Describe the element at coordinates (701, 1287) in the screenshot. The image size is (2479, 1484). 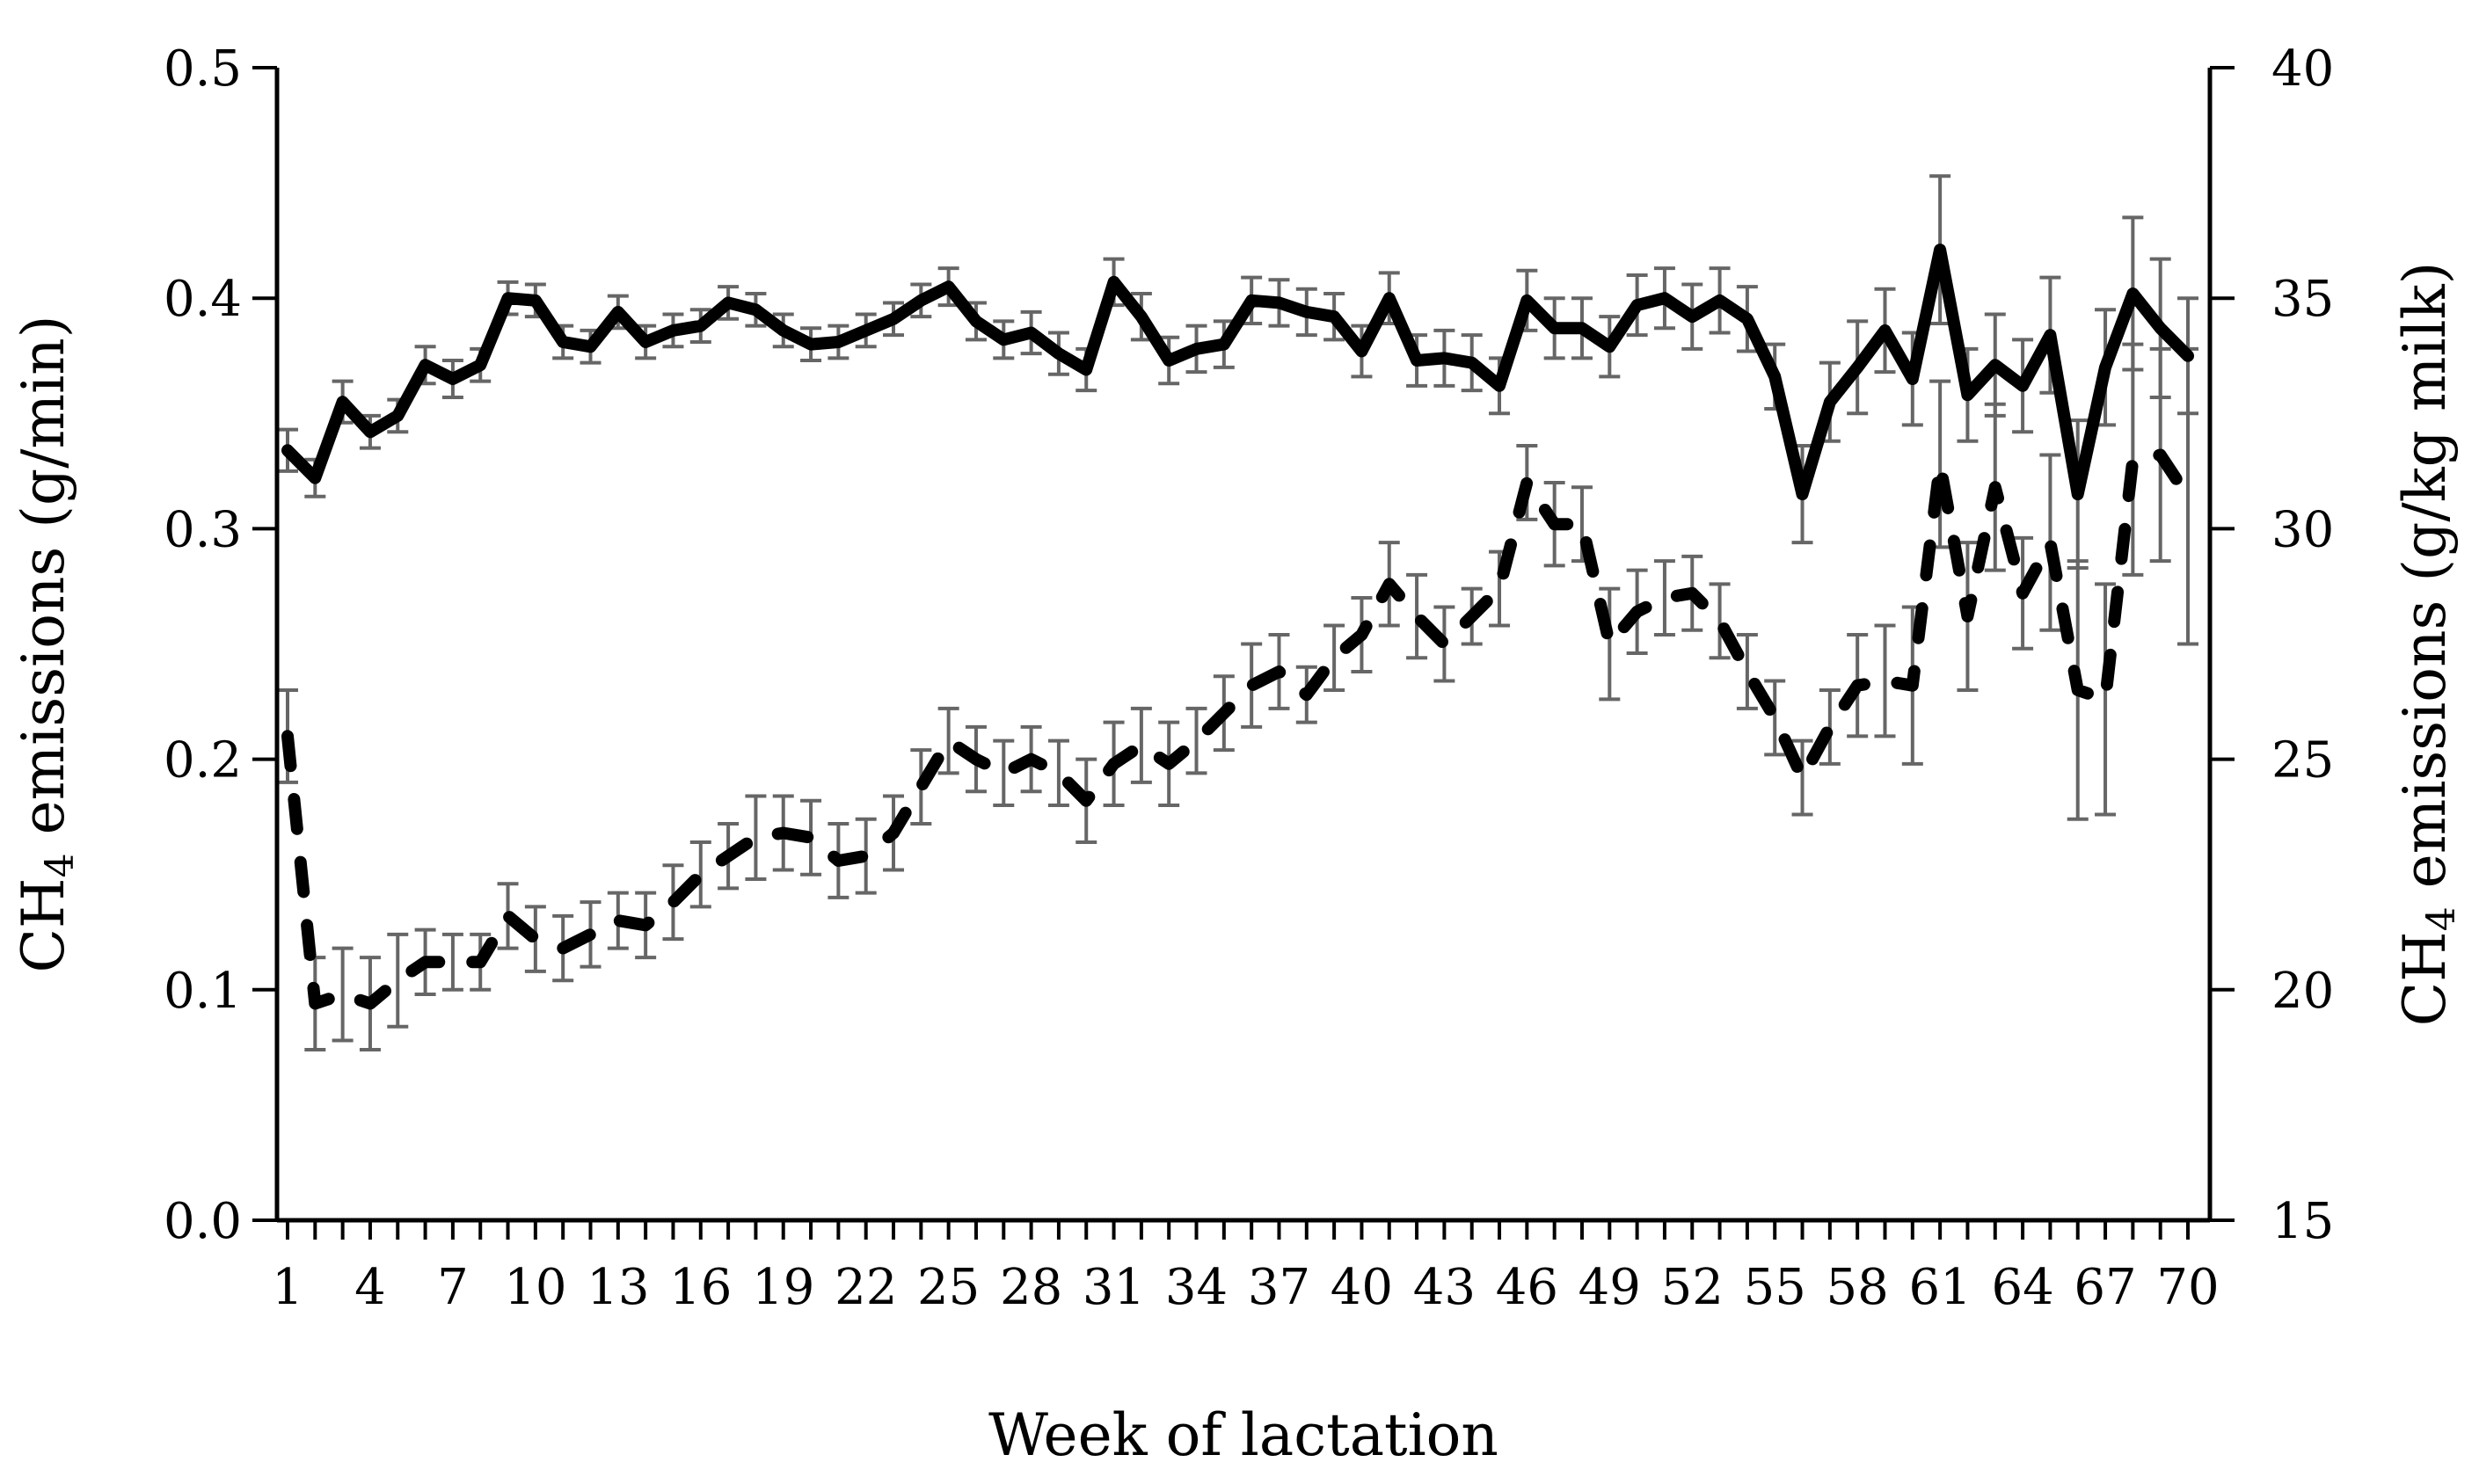
I see `x-tick-label: 16` at that location.